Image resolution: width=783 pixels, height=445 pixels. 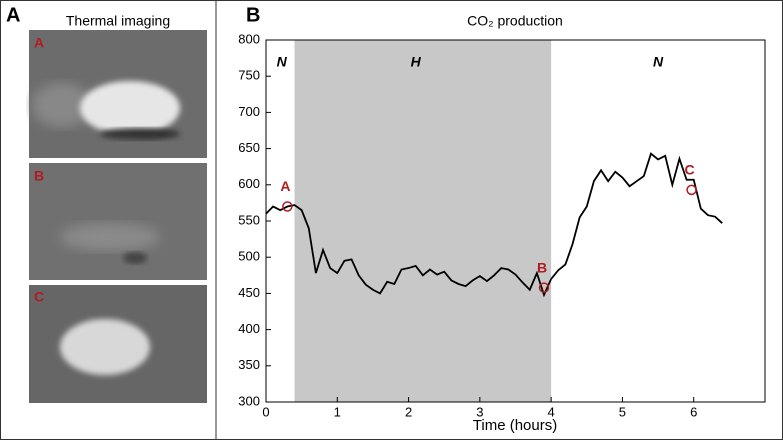 What do you see at coordinates (690, 170) in the screenshot?
I see `marker-label: C` at bounding box center [690, 170].